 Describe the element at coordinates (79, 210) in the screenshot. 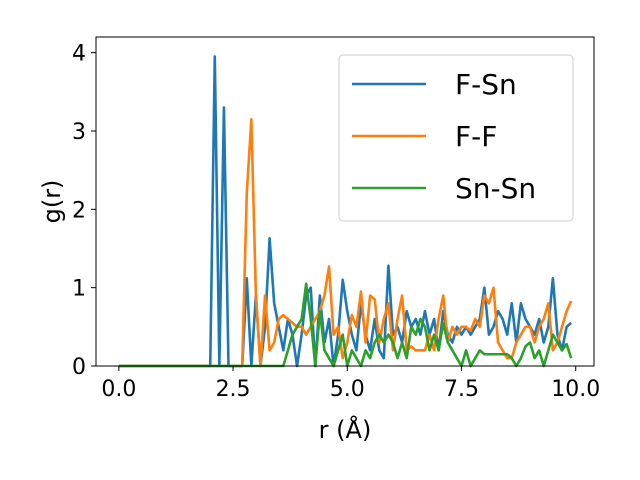

I see `y-tick-label: 2` at that location.